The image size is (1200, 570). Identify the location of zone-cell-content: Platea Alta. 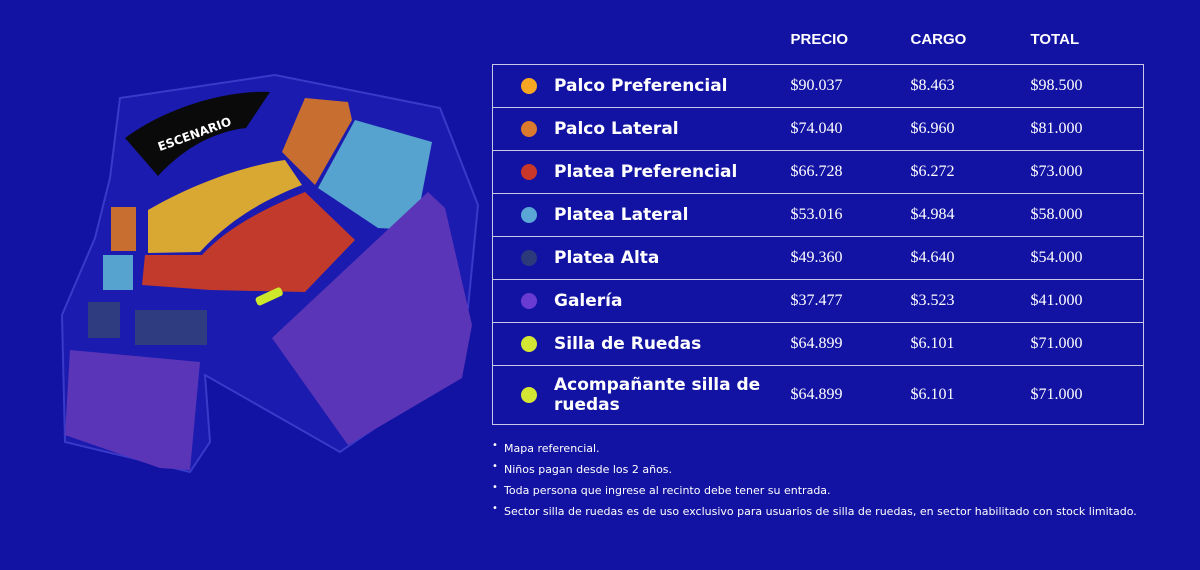
(642, 258).